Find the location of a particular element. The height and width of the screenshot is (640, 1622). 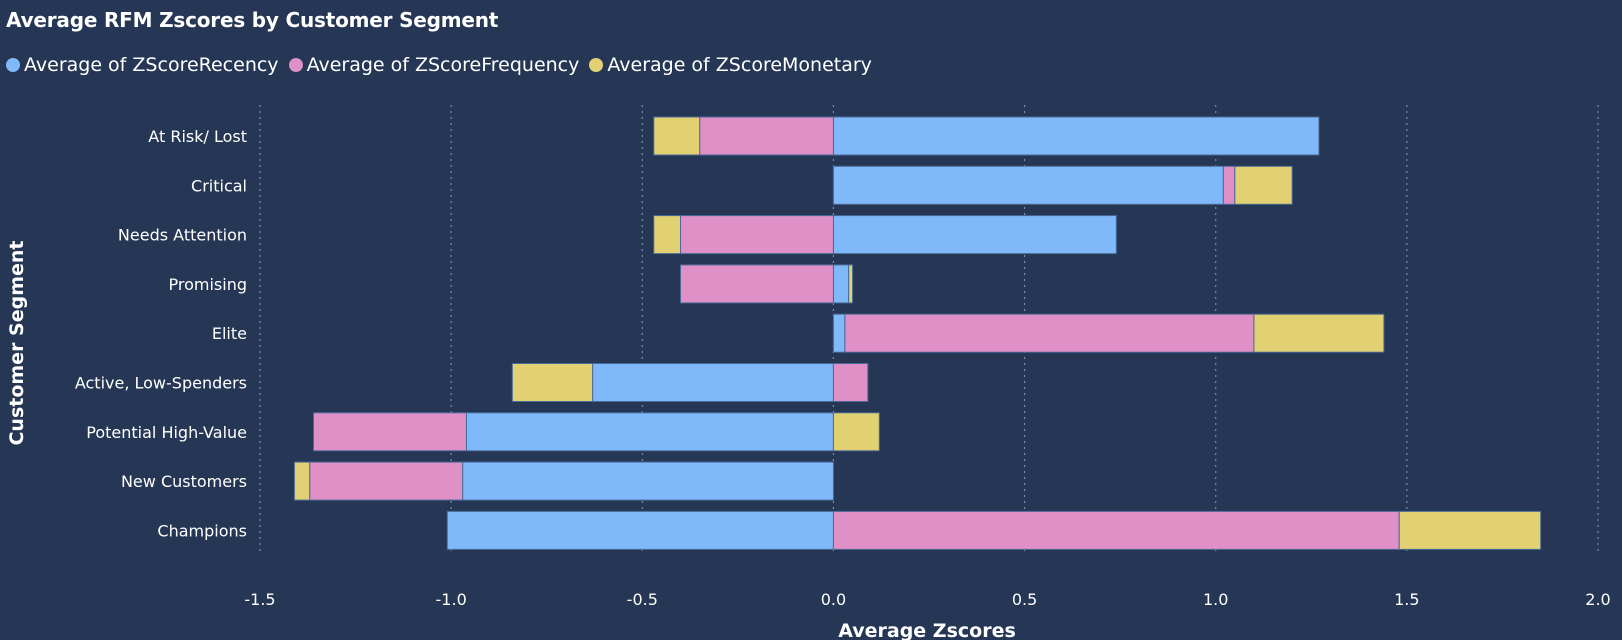

category-label-new-customers: New Customers is located at coordinates (184, 481).